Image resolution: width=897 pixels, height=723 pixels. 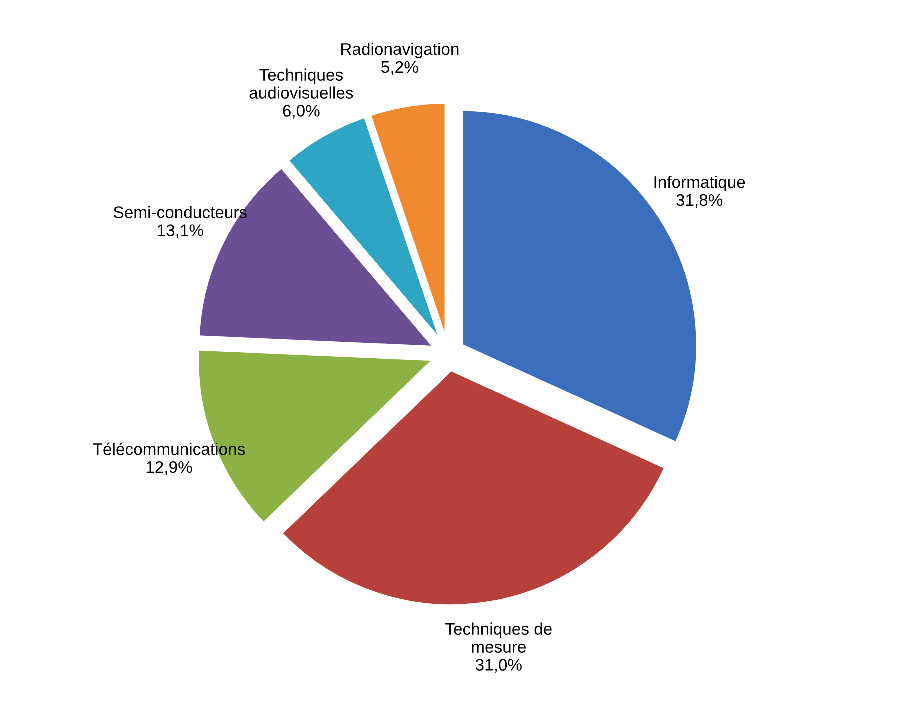 What do you see at coordinates (302, 83) in the screenshot?
I see `slice-label: Techniques audiovisuelles` at bounding box center [302, 83].